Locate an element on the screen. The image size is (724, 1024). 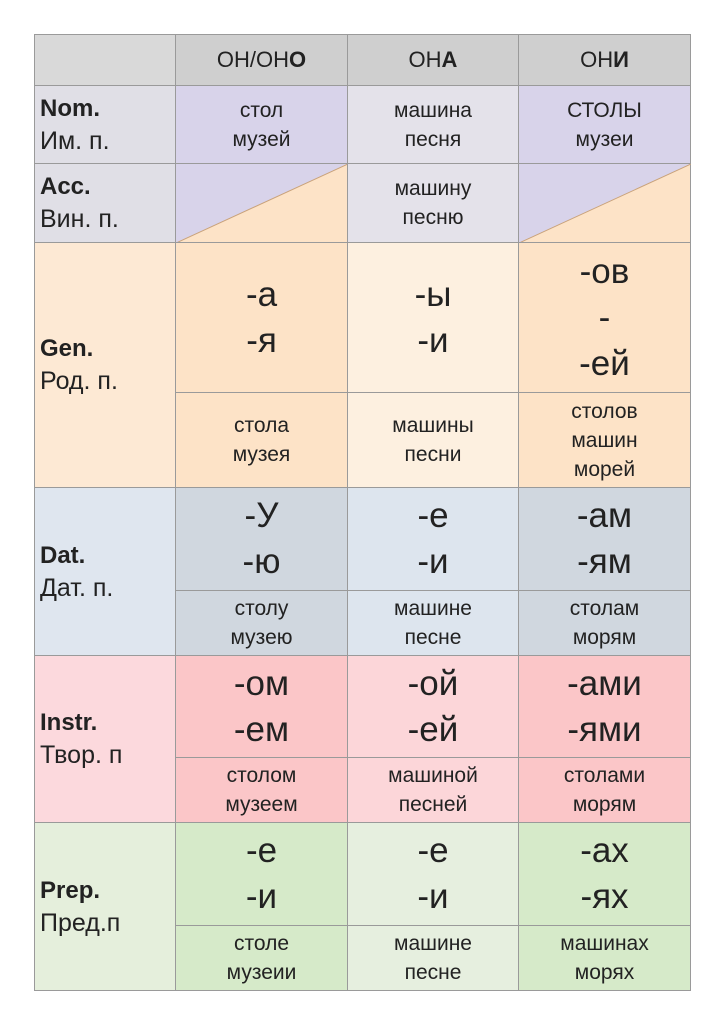
endings-cell: -ов - -ей is located at coordinates (604, 317).